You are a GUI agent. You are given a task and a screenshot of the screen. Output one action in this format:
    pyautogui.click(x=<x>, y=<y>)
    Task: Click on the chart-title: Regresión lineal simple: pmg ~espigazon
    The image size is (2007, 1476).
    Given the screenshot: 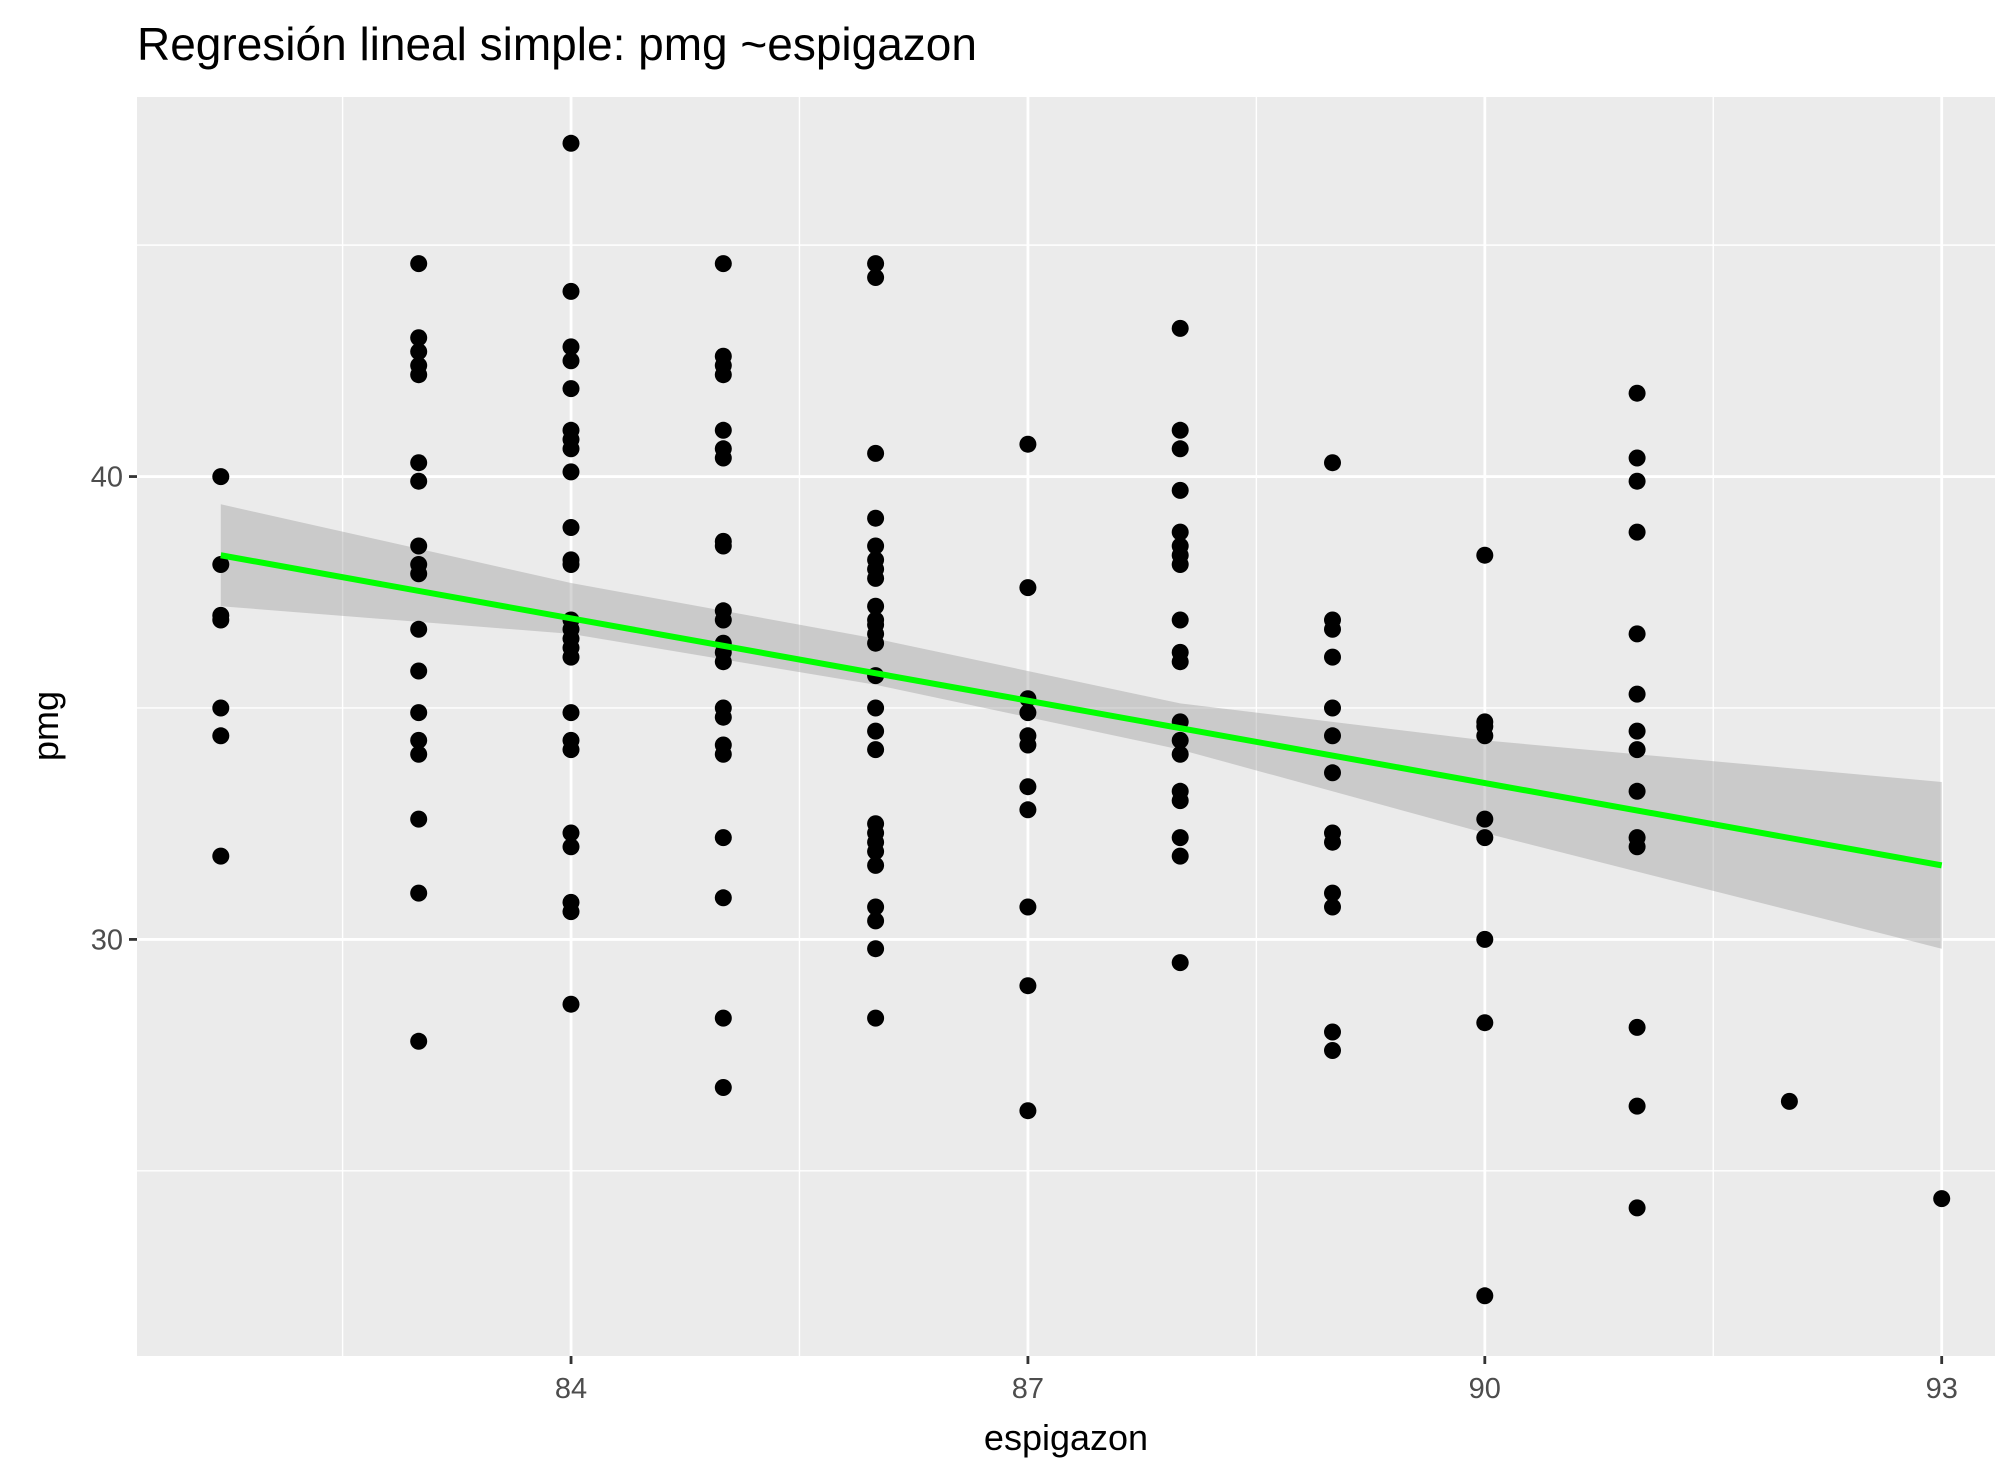 What is the action you would take?
    pyautogui.click(x=557, y=44)
    